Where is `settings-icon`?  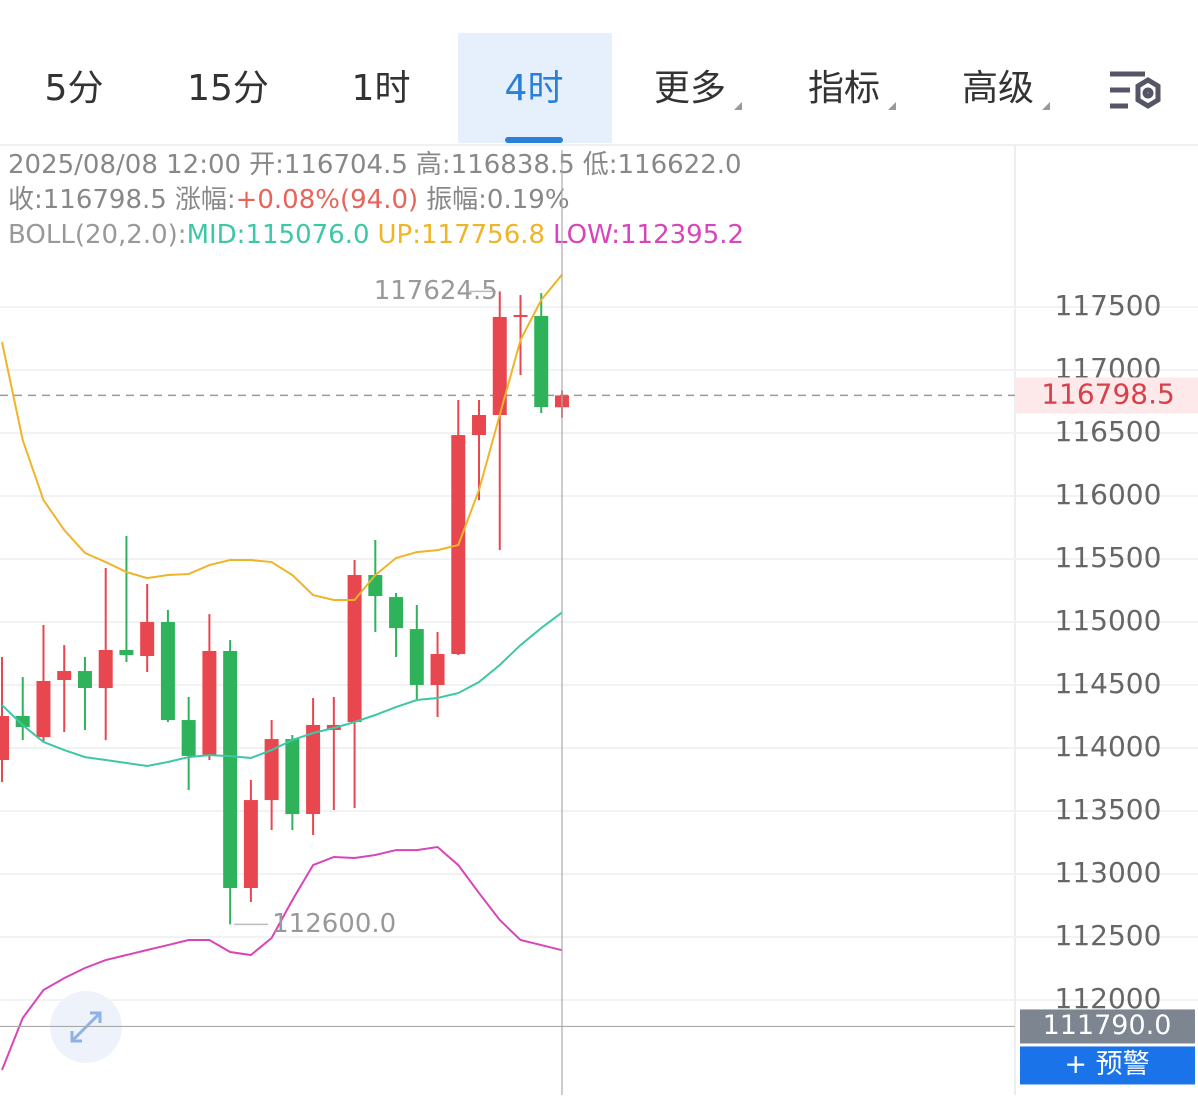
settings-icon is located at coordinates (1135, 90).